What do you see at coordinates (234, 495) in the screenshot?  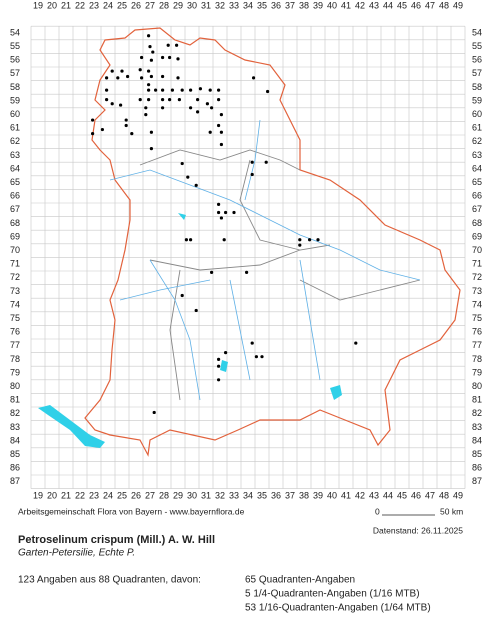 I see `x-label: 33` at bounding box center [234, 495].